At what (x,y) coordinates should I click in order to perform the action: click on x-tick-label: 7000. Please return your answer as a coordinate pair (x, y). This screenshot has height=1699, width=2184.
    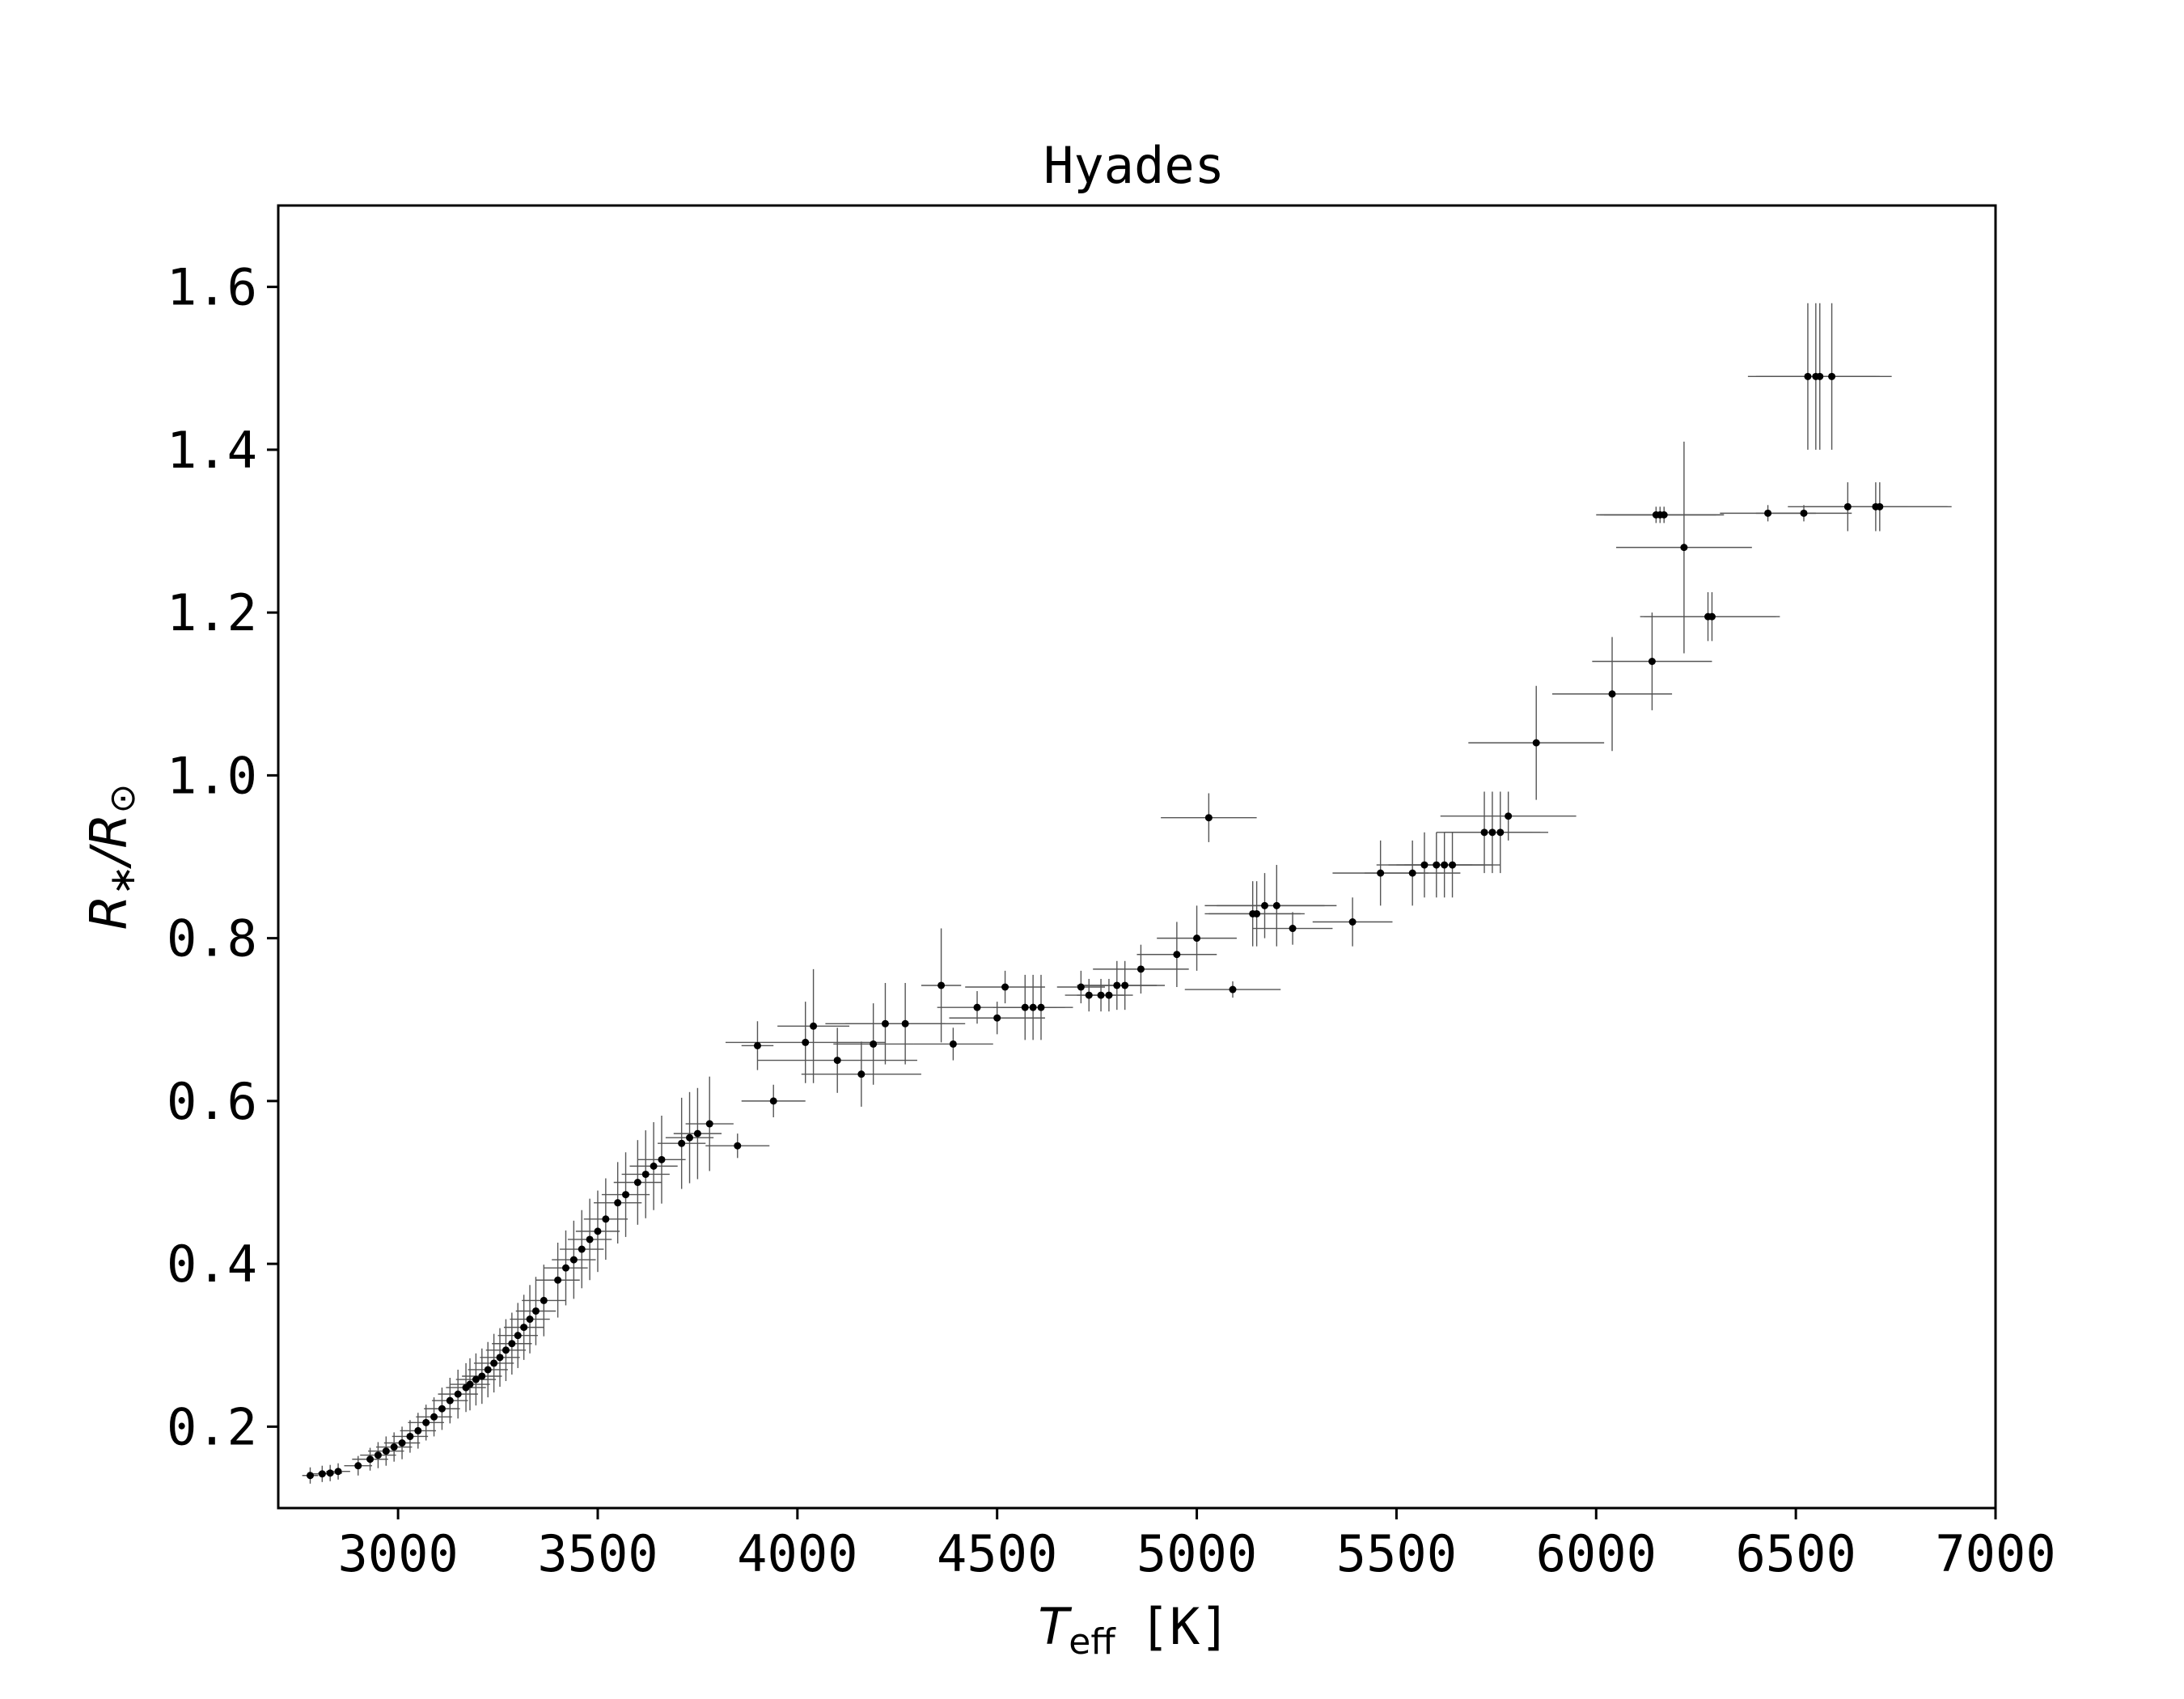
    Looking at the image, I should click on (1995, 1553).